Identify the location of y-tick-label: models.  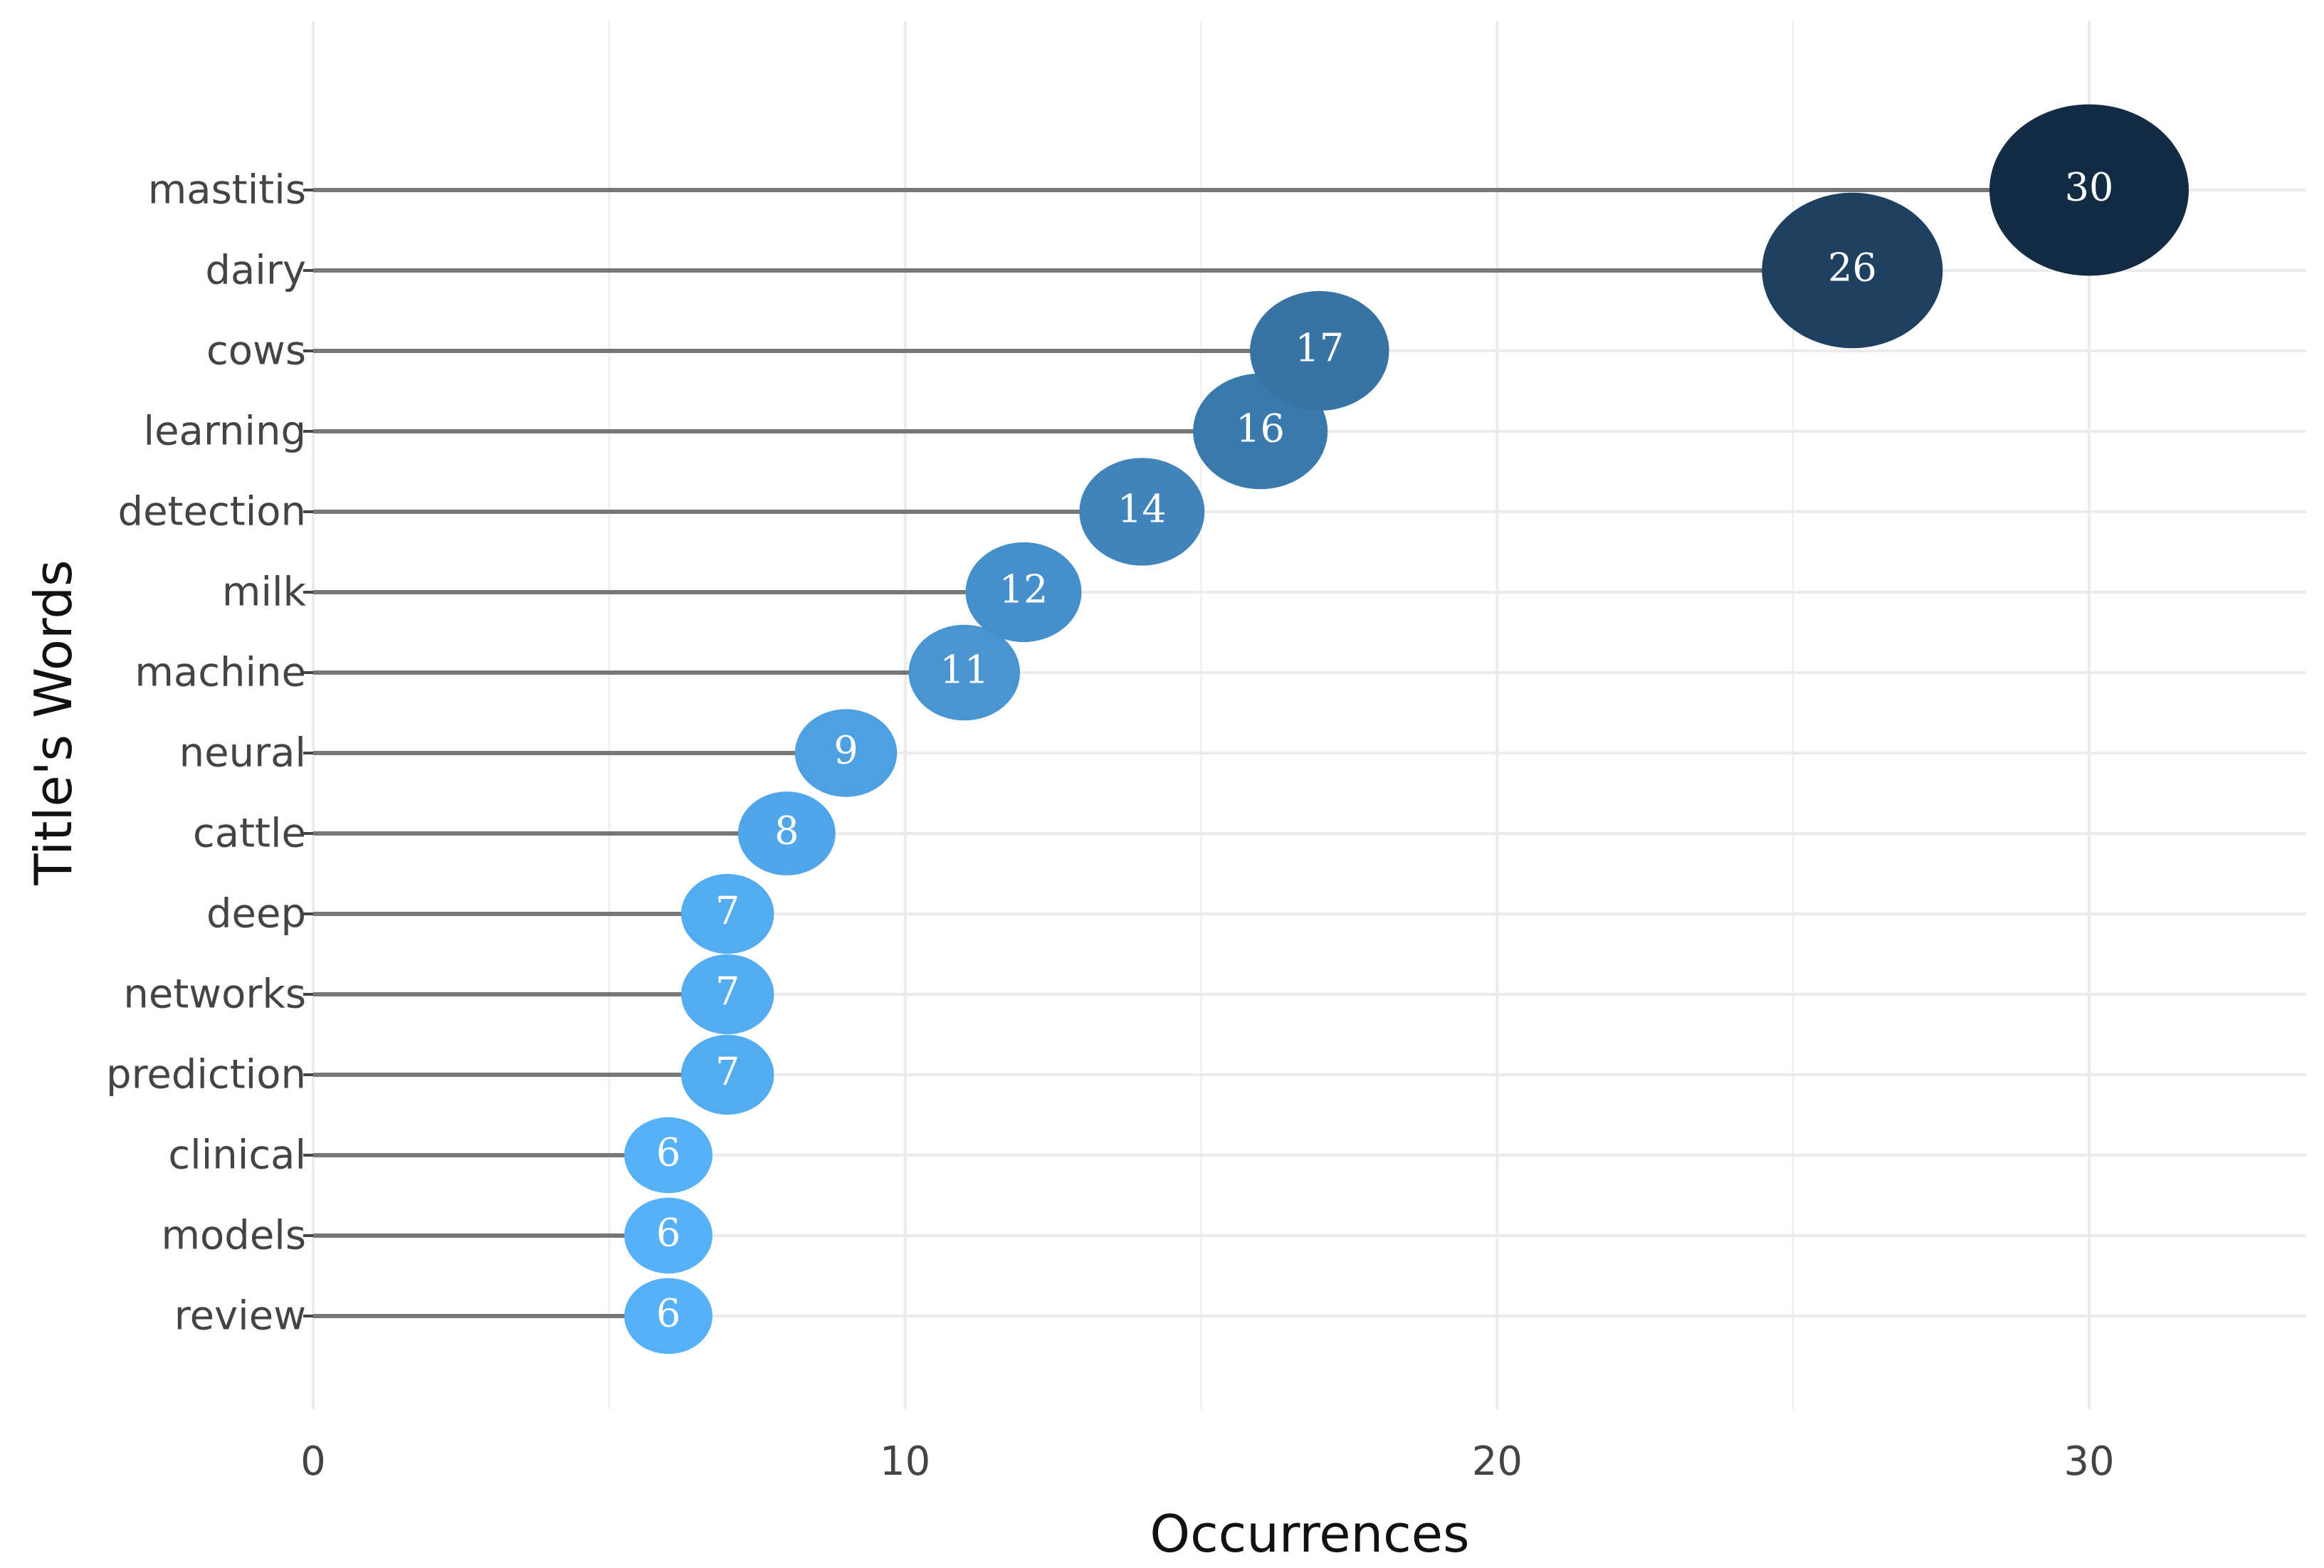
(233, 1236).